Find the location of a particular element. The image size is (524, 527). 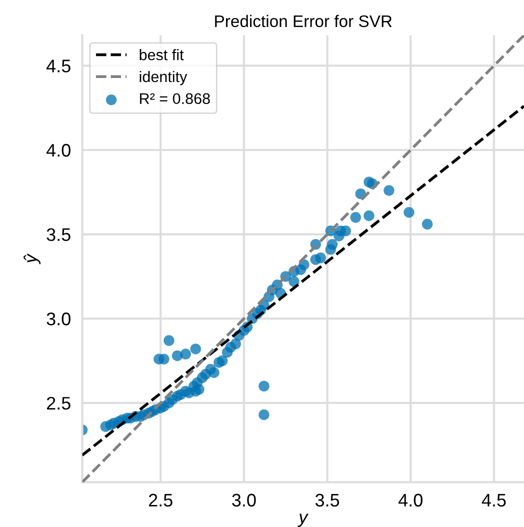

x-axis-title: y is located at coordinates (303, 520).